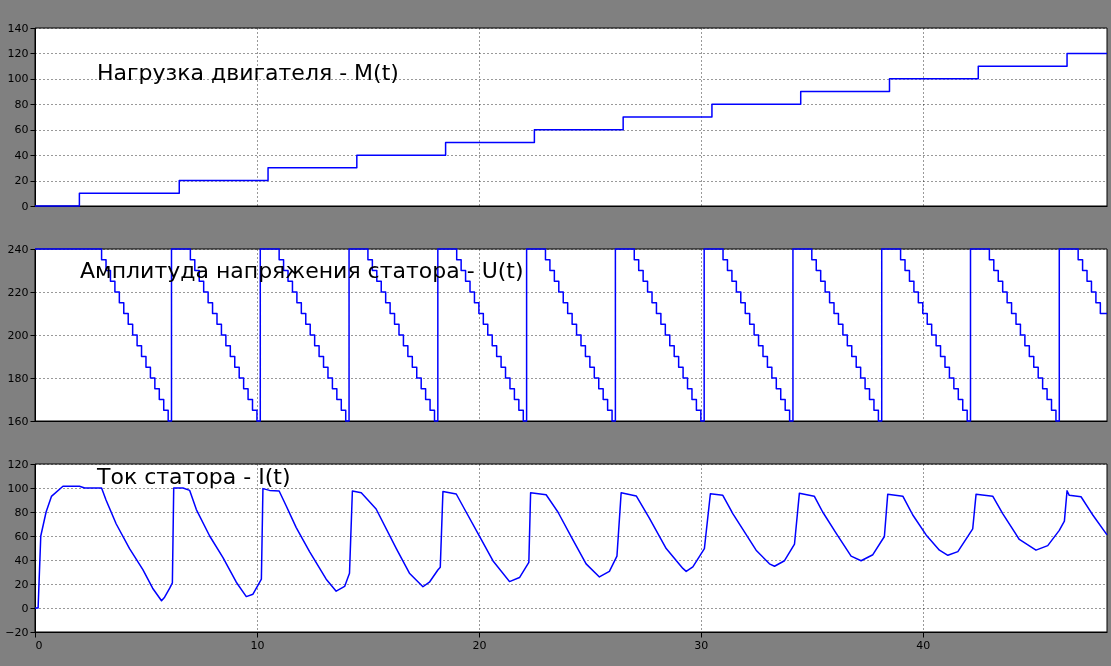 The width and height of the screenshot is (1111, 666). Describe the element at coordinates (701, 645) in the screenshot. I see `x-tick-label: 30` at that location.